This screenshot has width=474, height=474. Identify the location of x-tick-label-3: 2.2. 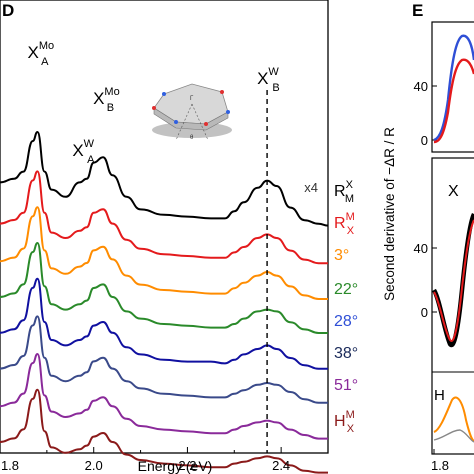
(187, 465).